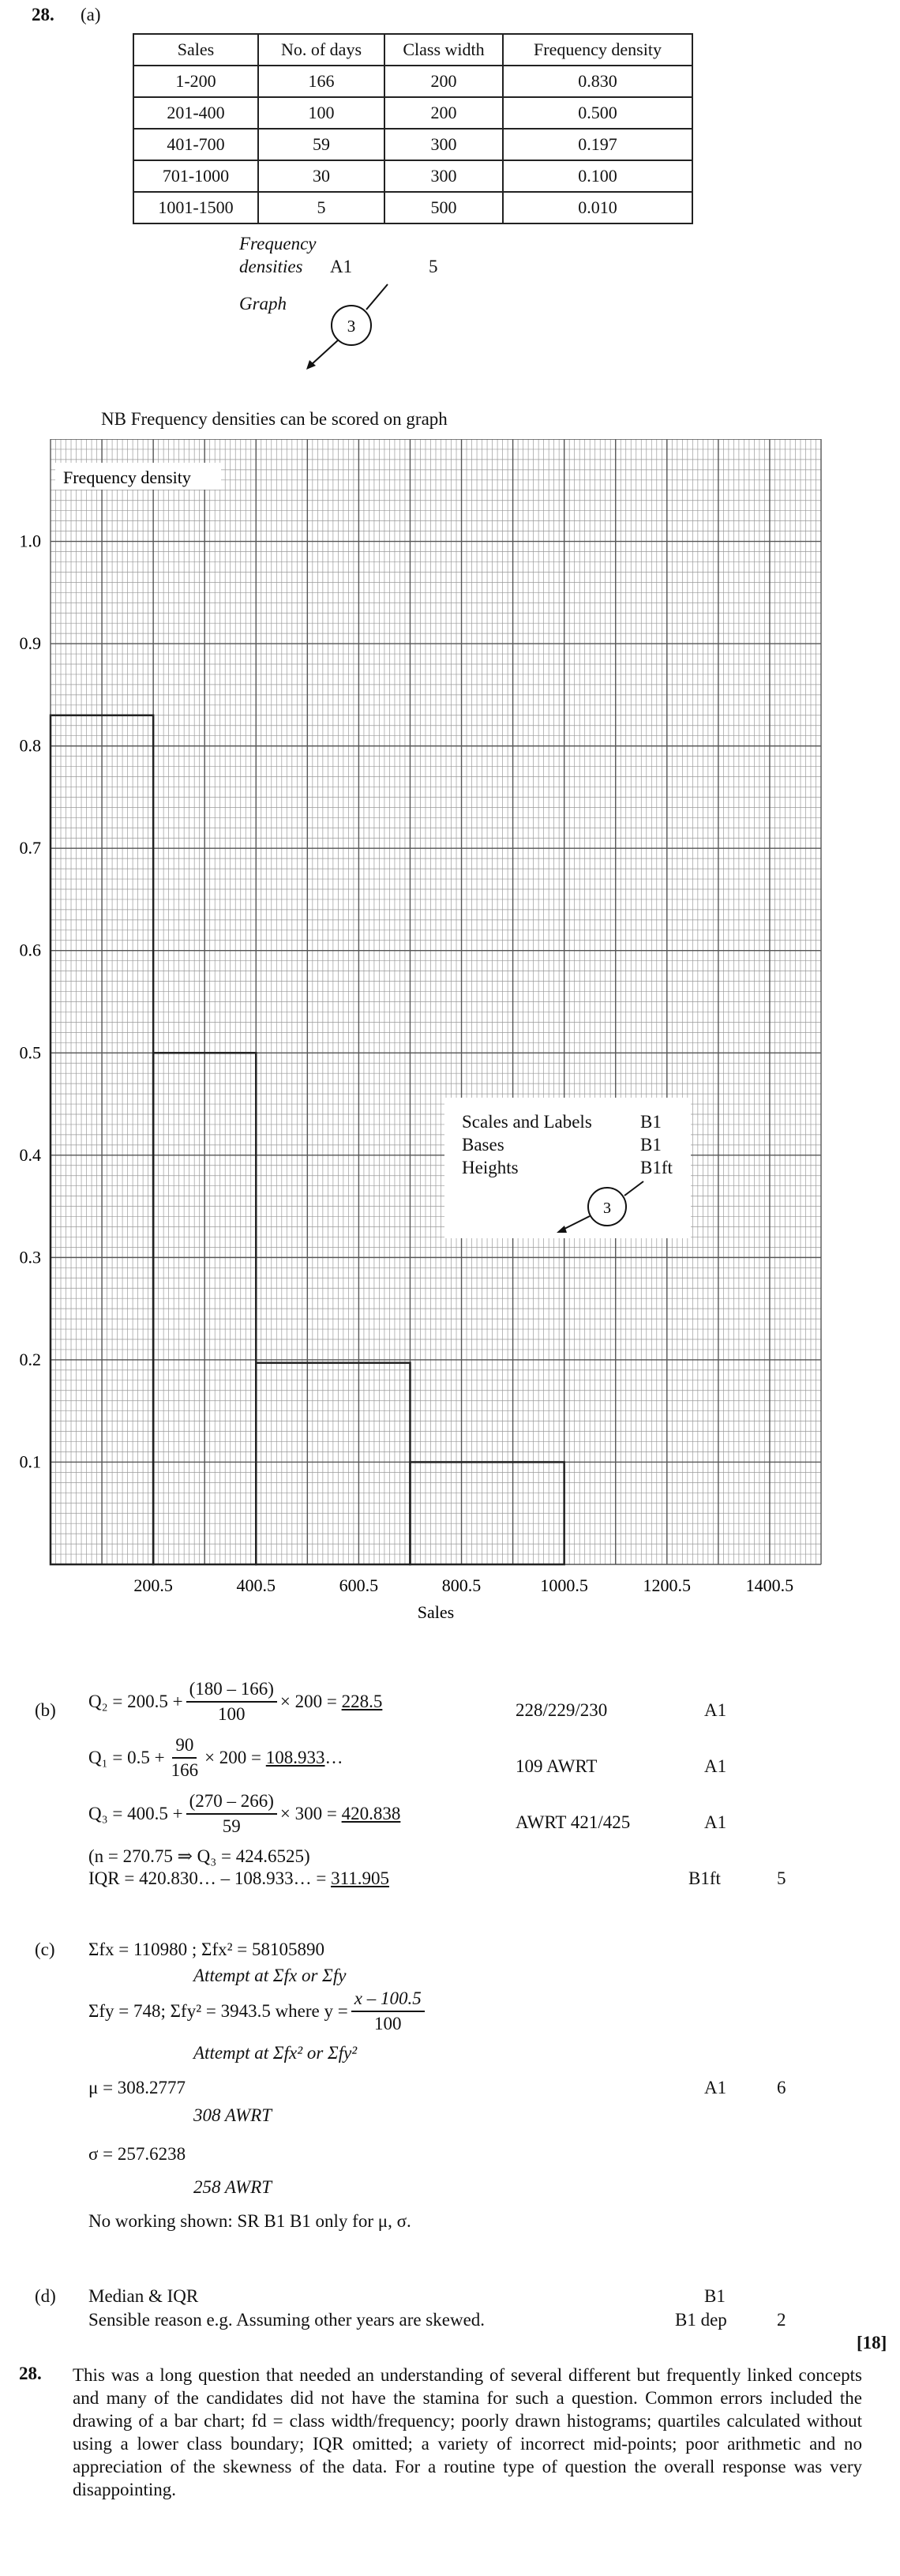 This screenshot has height=2576, width=900. I want to click on y-tick-label: 0.2, so click(31, 1359).